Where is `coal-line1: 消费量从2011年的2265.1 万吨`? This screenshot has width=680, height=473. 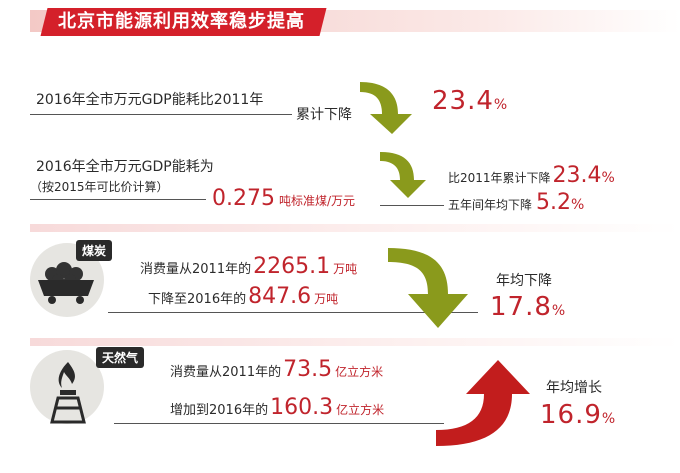
coal-line1: 消费量从2011年的2265.1 万吨 is located at coordinates (248, 266).